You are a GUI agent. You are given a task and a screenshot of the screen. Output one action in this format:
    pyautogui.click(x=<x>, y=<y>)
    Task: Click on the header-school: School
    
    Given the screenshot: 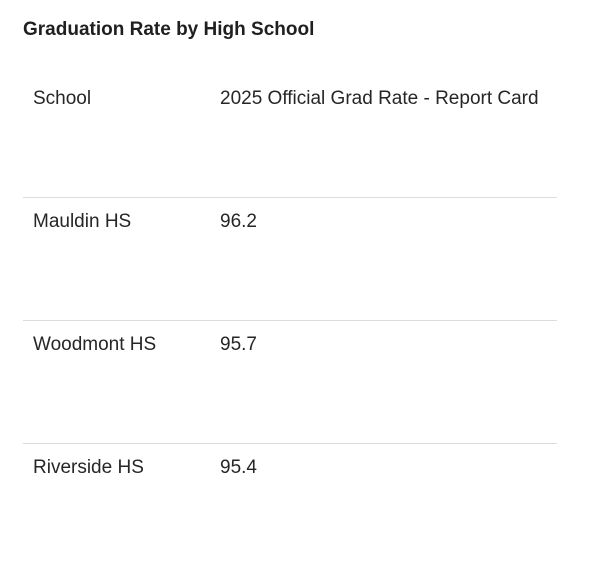 What is the action you would take?
    pyautogui.click(x=62, y=98)
    